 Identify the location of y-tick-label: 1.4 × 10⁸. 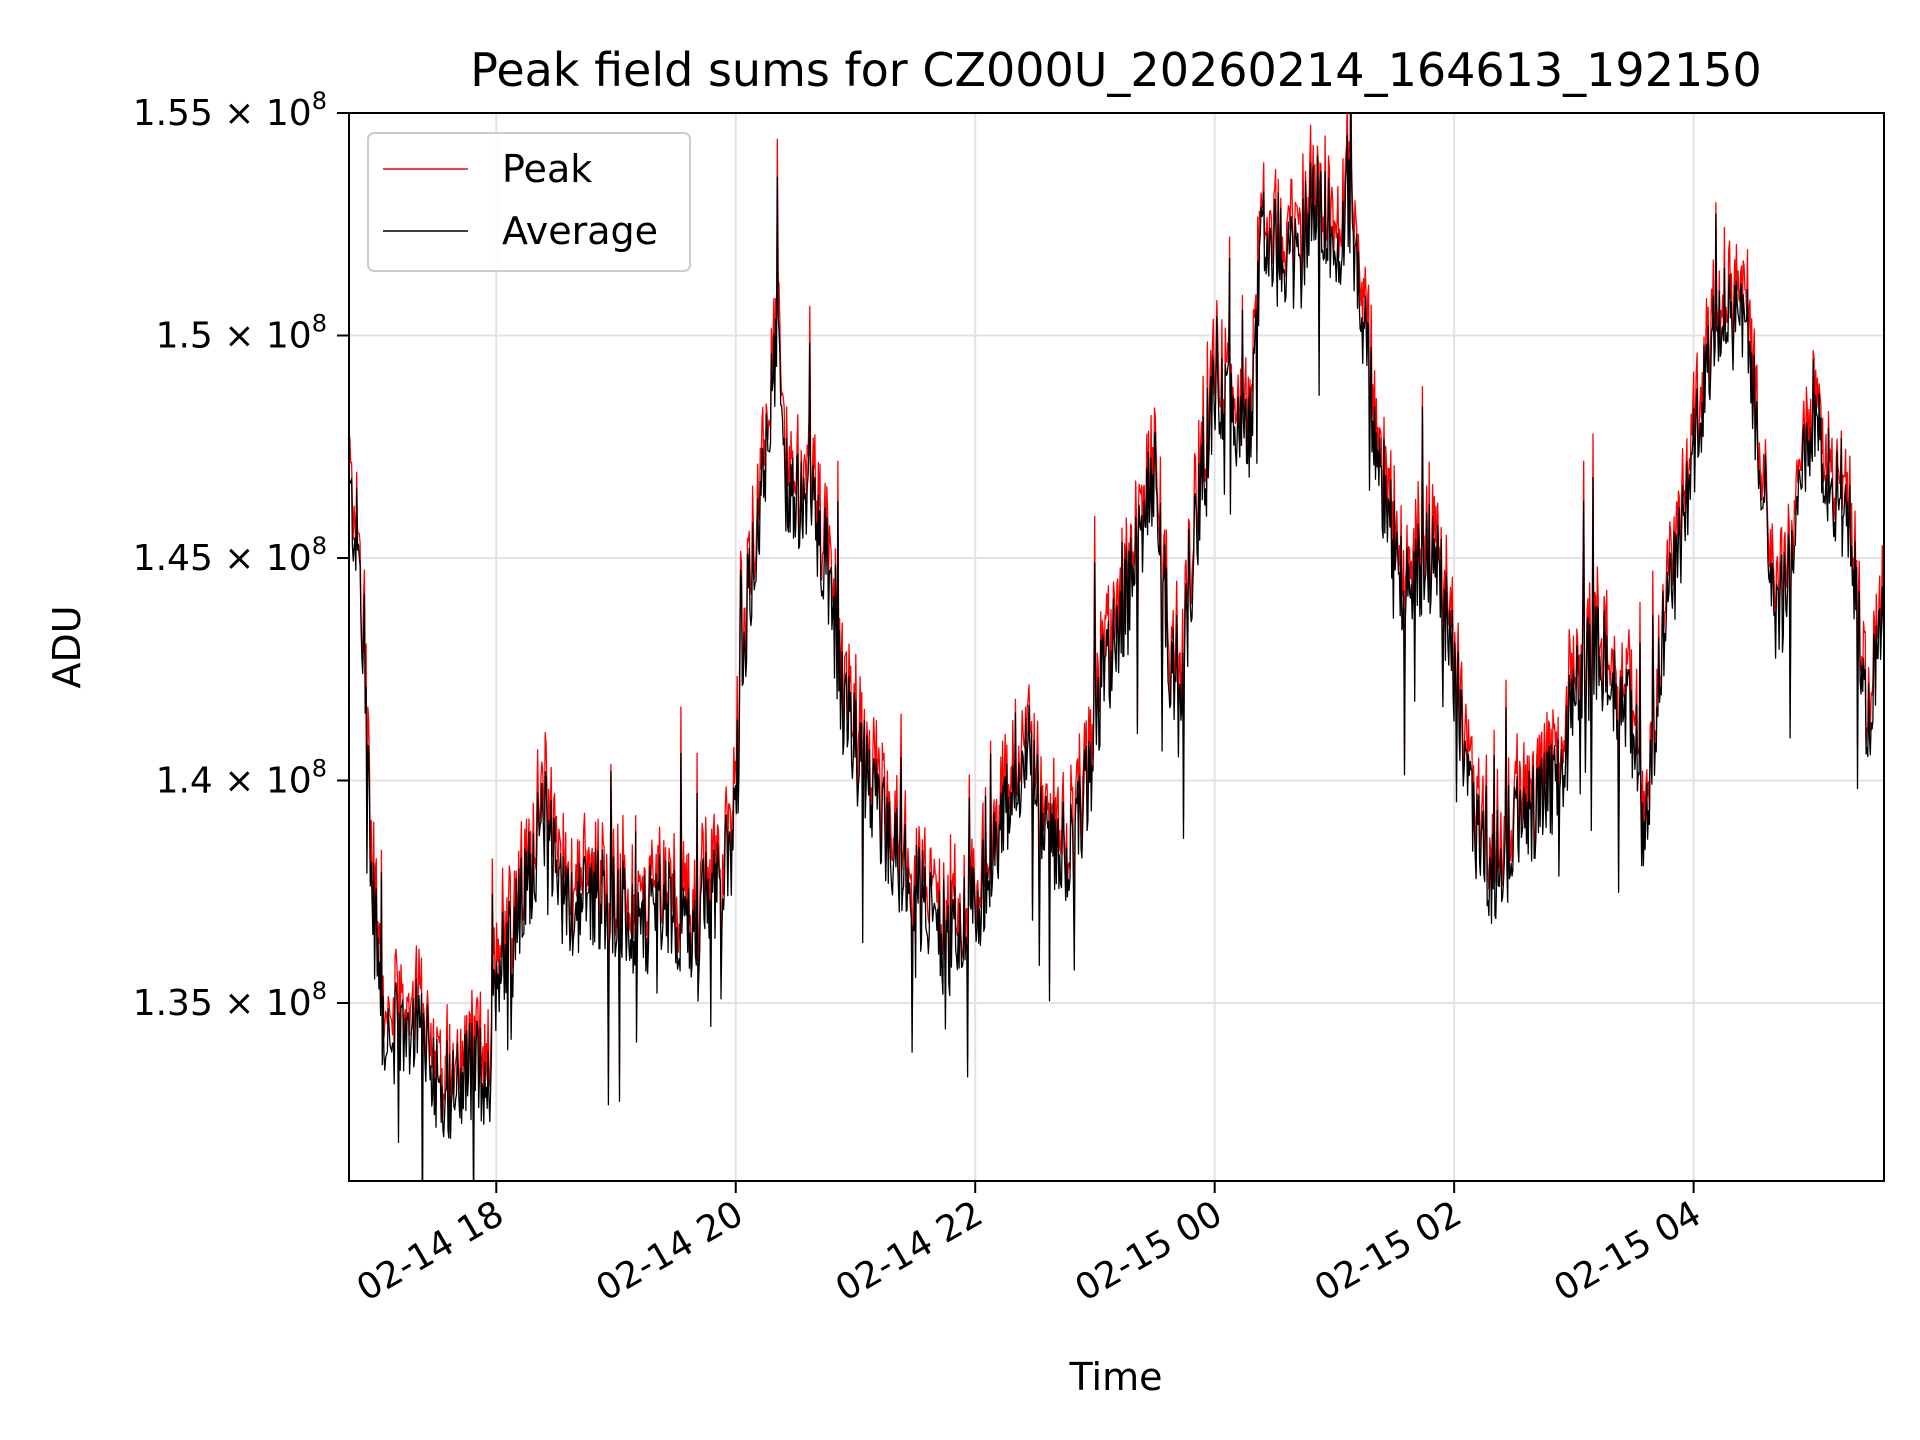
(241, 778).